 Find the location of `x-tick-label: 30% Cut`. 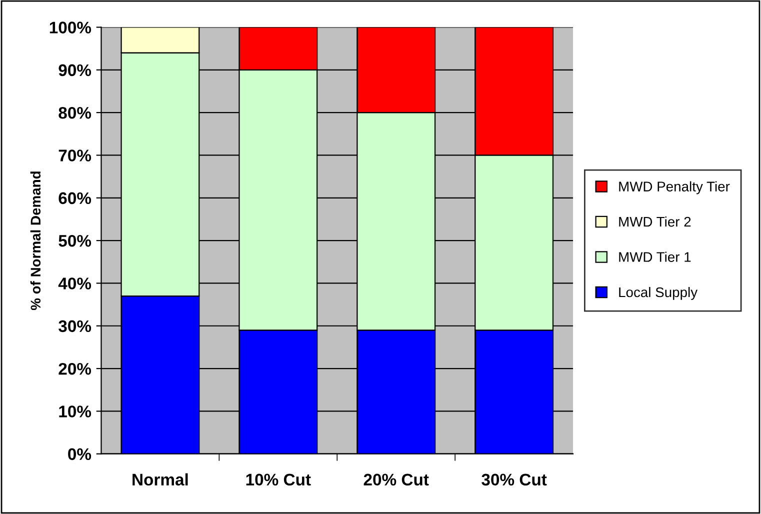

x-tick-label: 30% Cut is located at coordinates (514, 480).